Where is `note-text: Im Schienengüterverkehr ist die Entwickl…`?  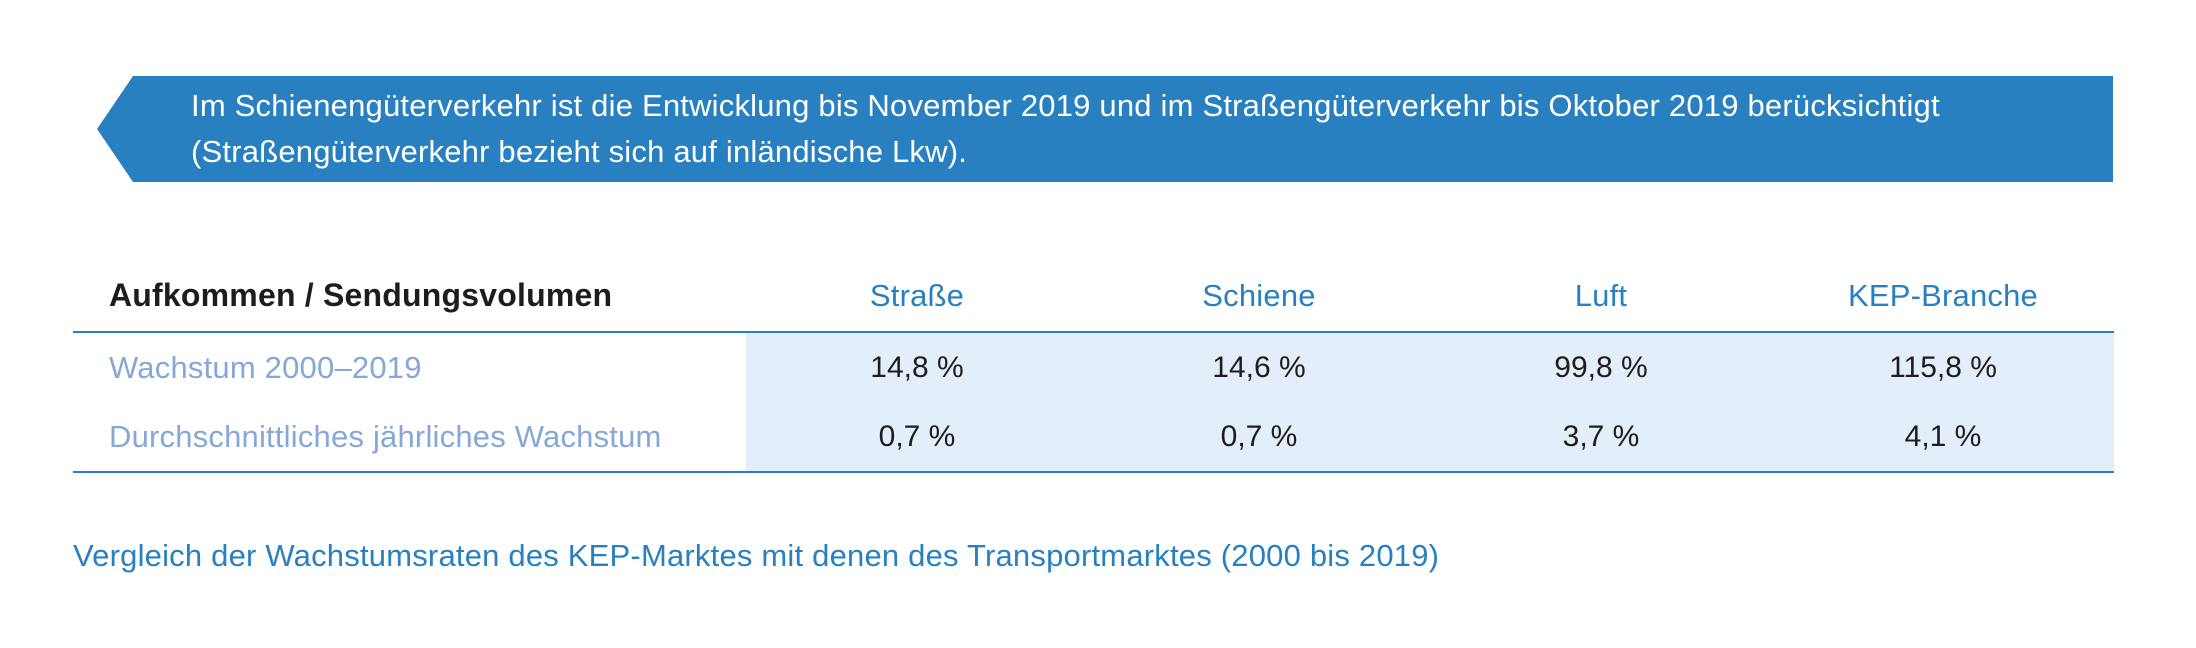
note-text: Im Schienengüterverkehr ist die Entwickl… is located at coordinates (1065, 128).